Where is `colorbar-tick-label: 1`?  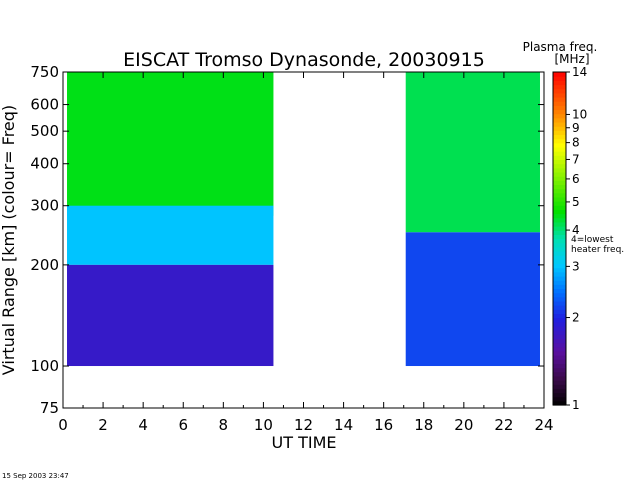
colorbar-tick-label: 1 is located at coordinates (576, 405).